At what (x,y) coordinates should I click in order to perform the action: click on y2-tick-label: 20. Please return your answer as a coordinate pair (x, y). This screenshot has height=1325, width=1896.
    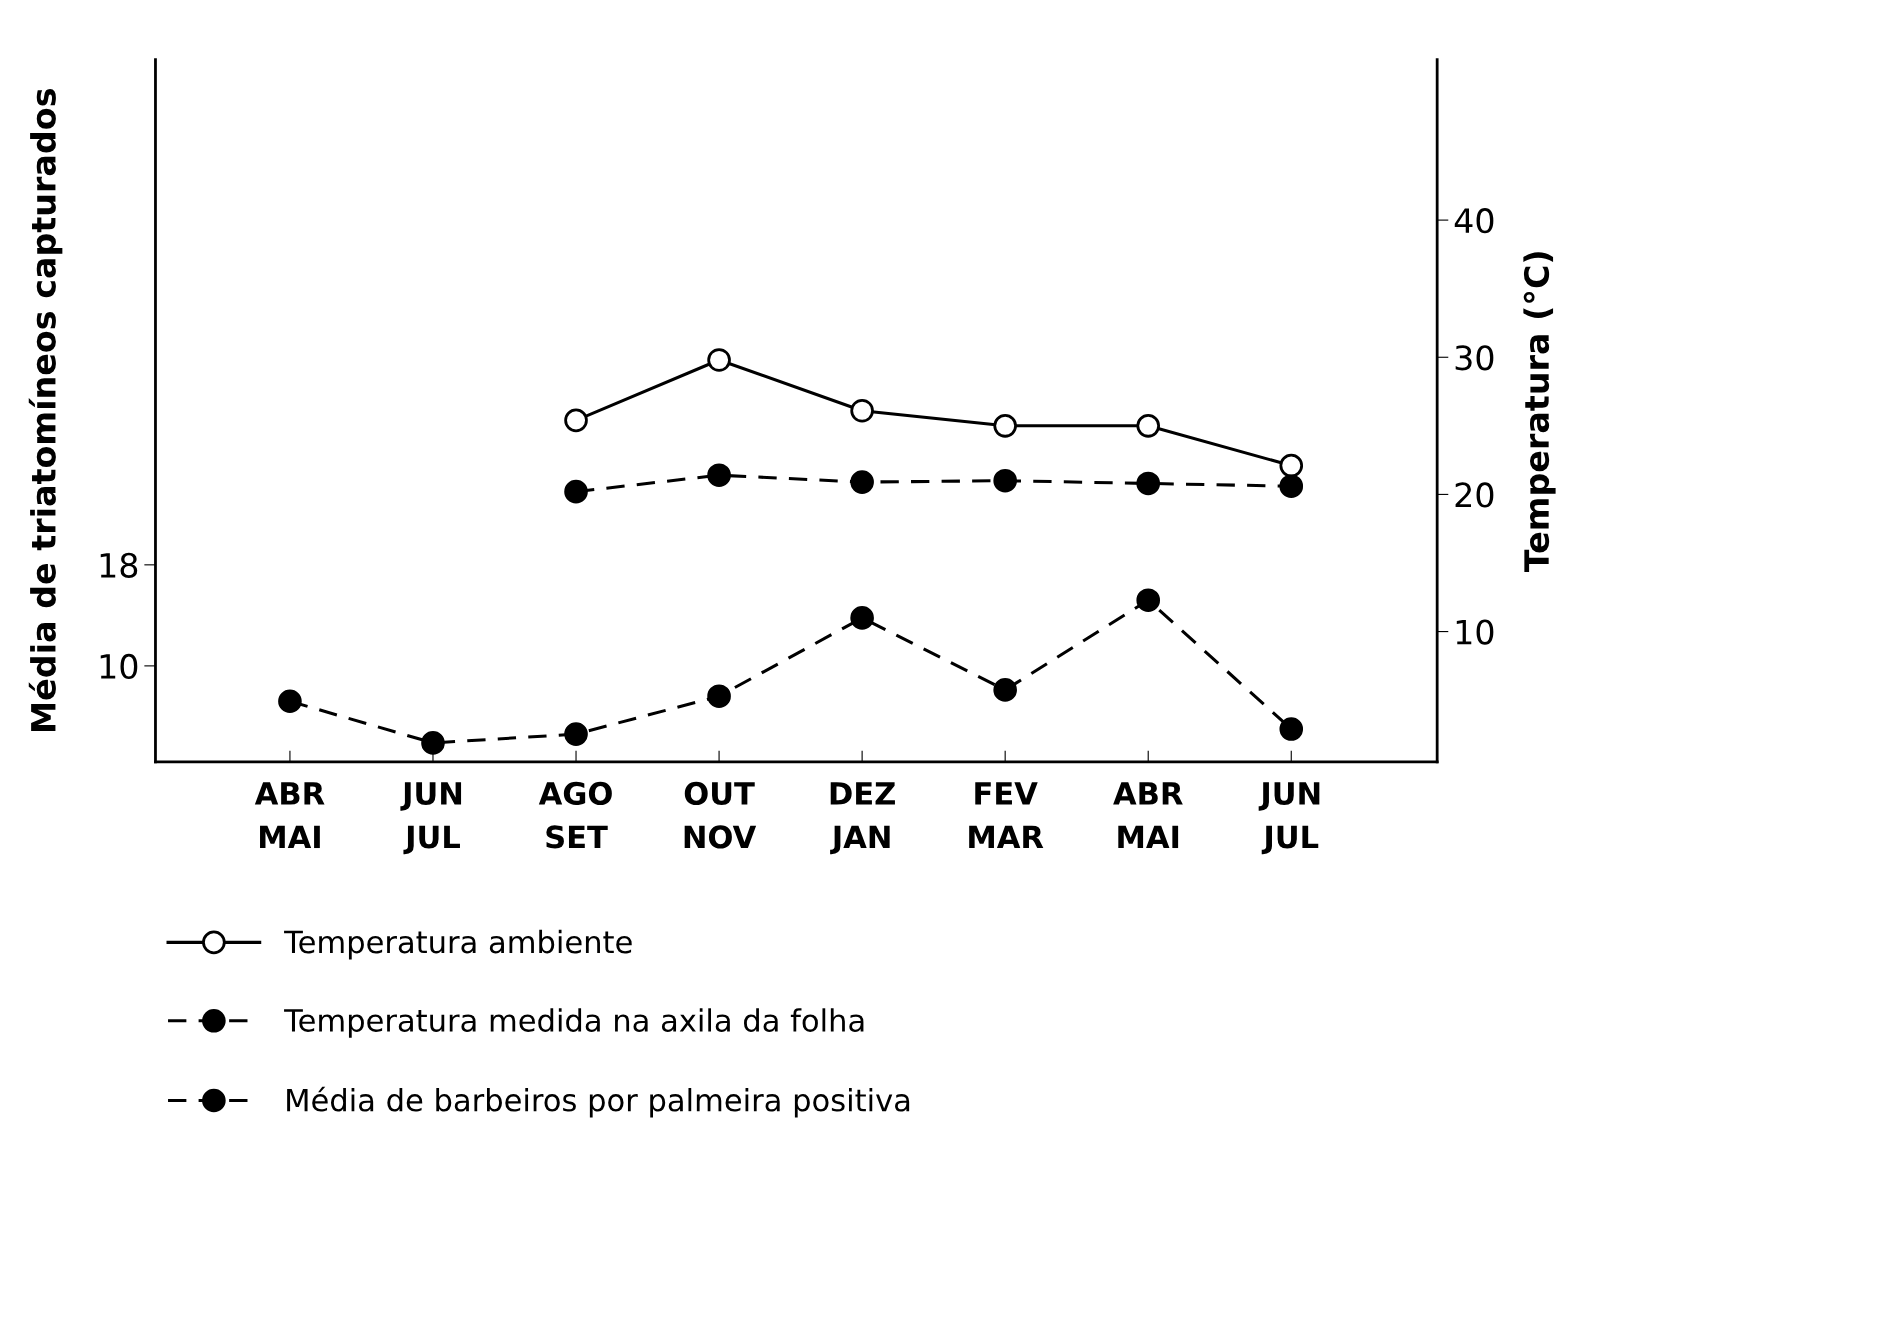
    Looking at the image, I should click on (1474, 495).